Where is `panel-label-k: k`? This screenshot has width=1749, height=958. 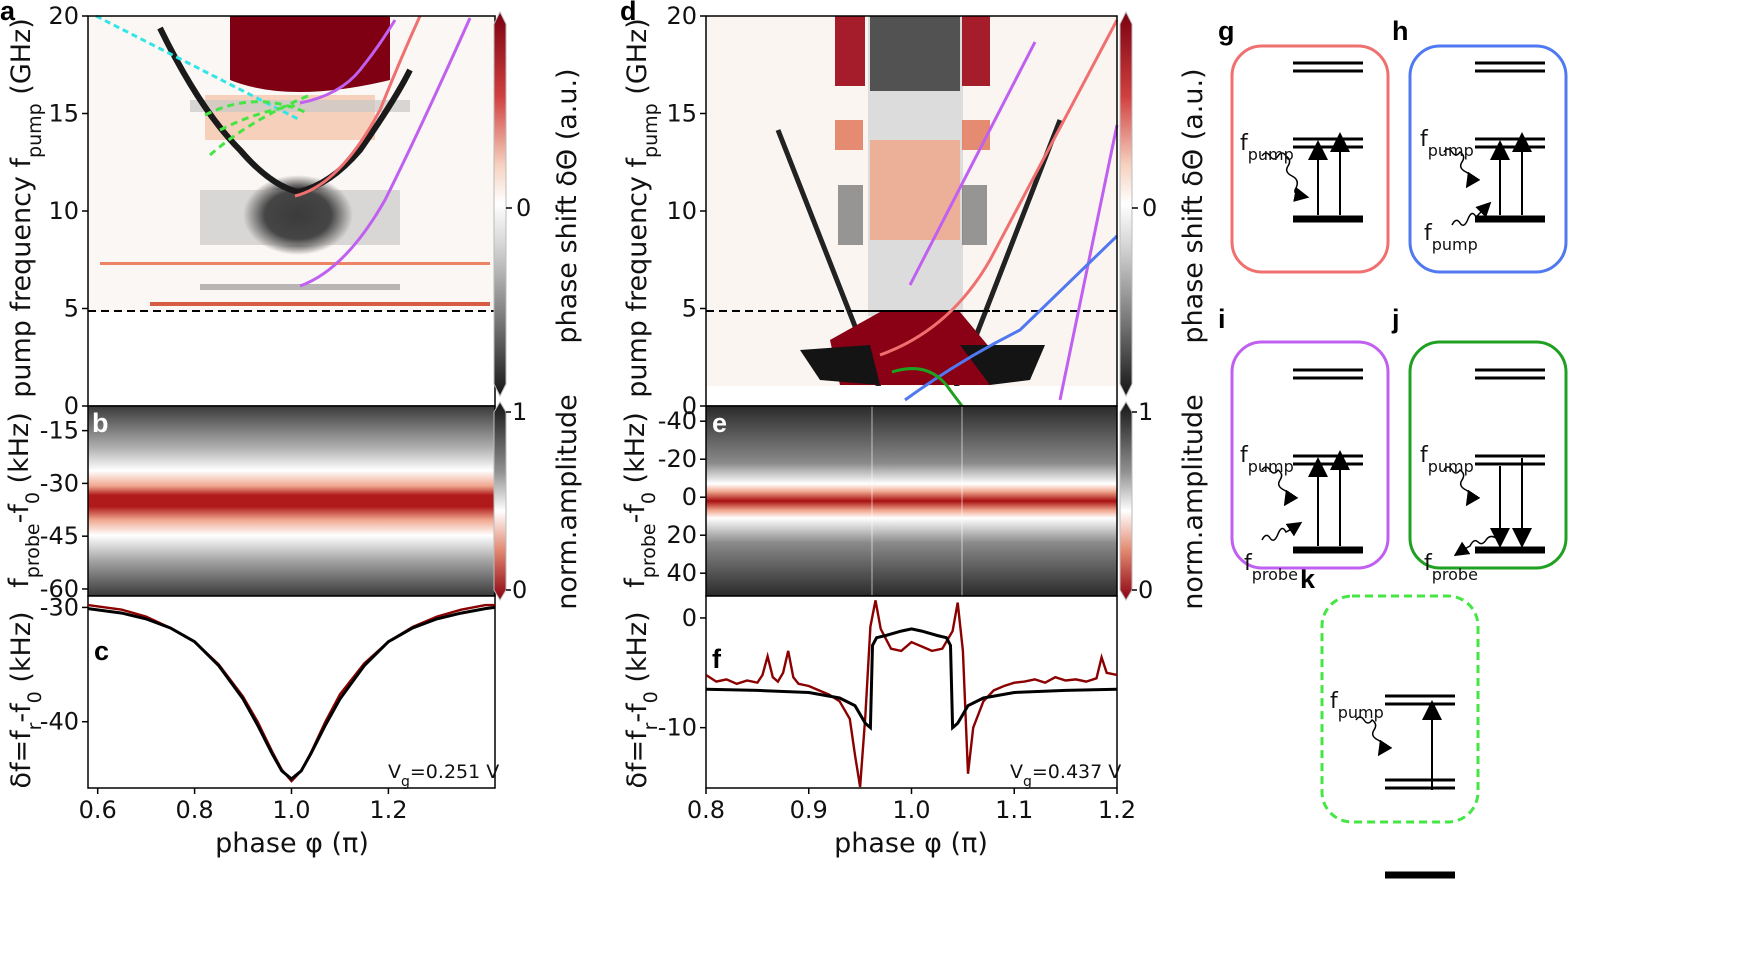
panel-label-k: k is located at coordinates (1308, 579).